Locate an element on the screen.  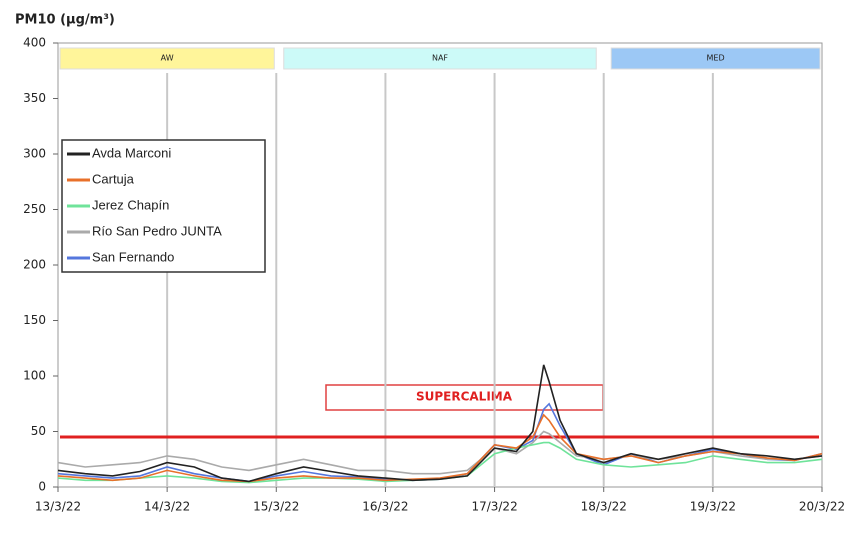
band-label: NAF is located at coordinates (440, 58).